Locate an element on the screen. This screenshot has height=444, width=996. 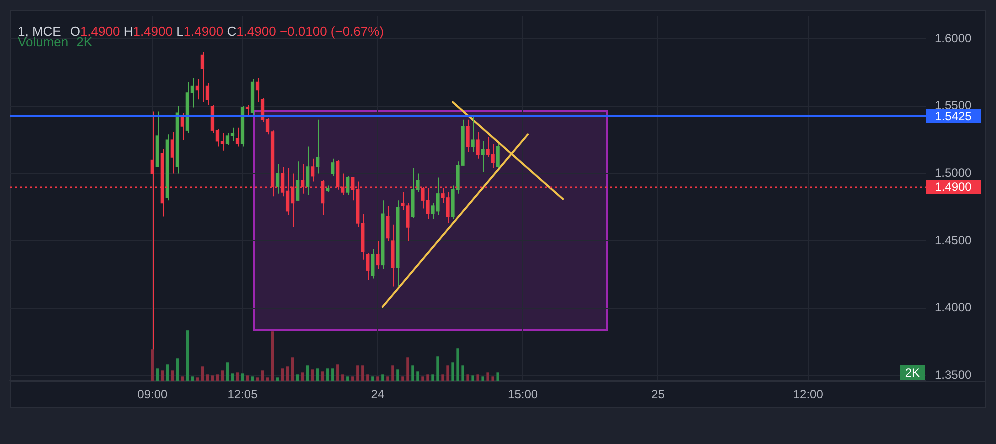
x-tick-label: 12:05 is located at coordinates (243, 395).